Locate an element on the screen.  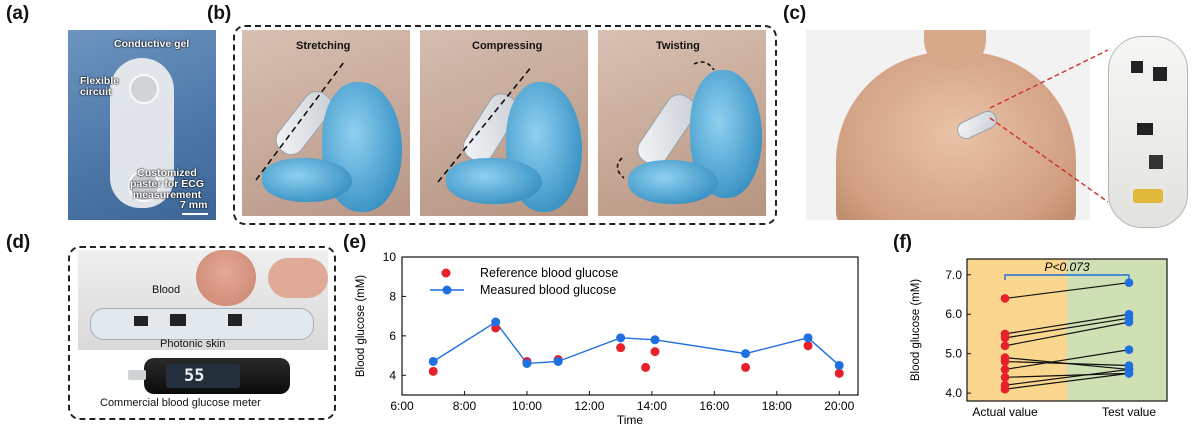
compress-guide-line is located at coordinates (485, 124).